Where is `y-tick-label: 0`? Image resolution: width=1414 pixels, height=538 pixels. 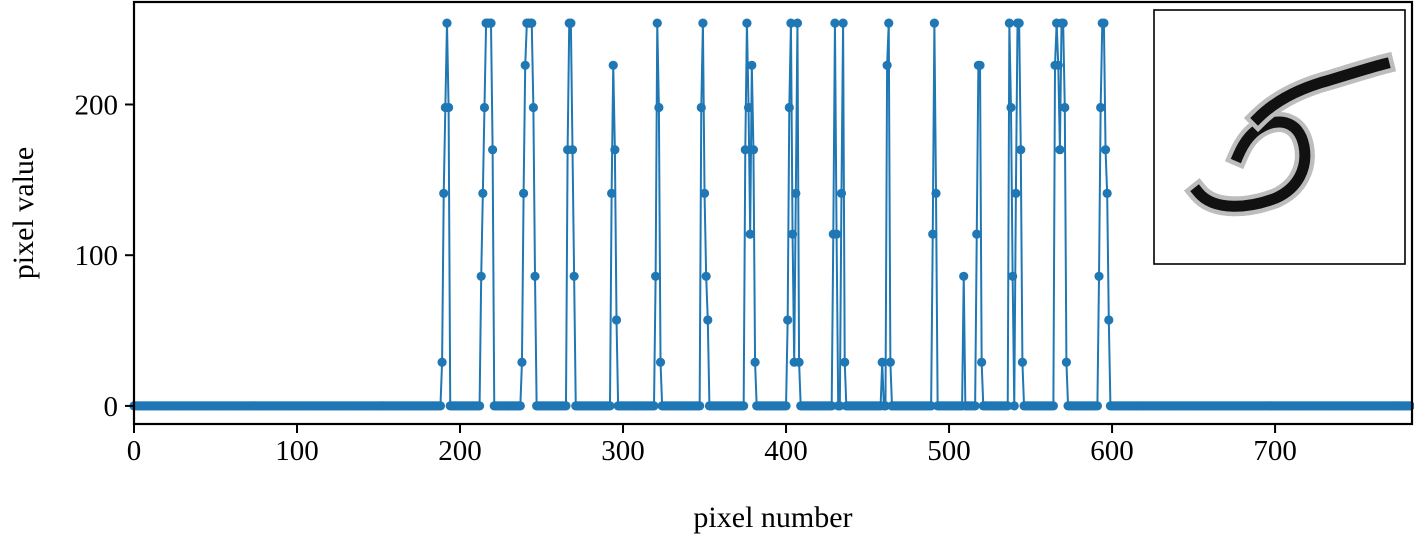 y-tick-label: 0 is located at coordinates (111, 407).